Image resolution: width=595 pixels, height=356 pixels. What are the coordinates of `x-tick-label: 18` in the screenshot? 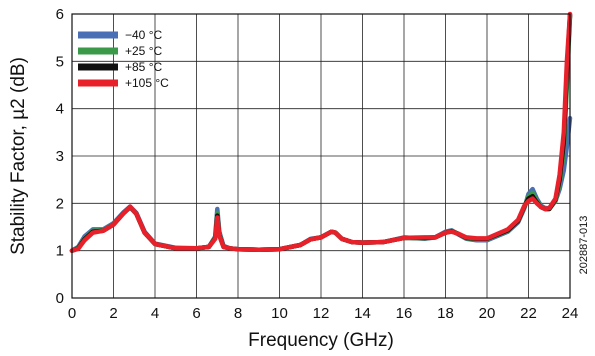 It's located at (445, 313).